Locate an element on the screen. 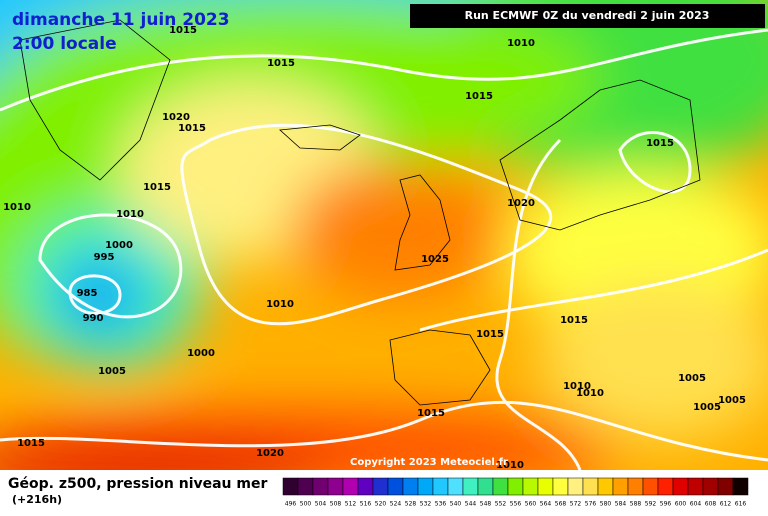 This screenshot has width=768, height=516. legend-label: 544 is located at coordinates (471, 504).